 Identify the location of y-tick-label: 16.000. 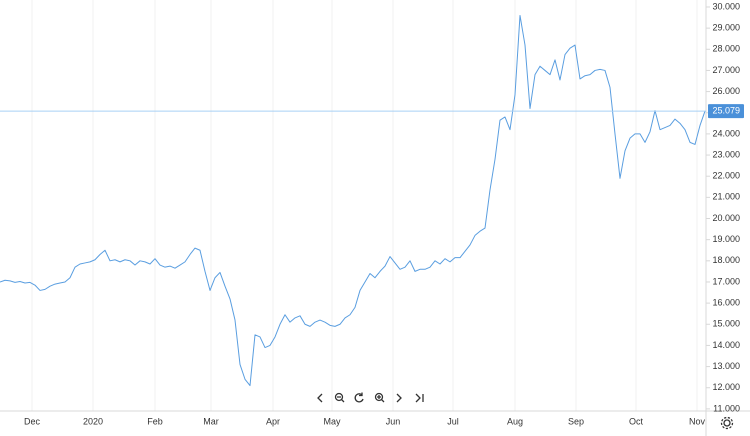
(726, 302).